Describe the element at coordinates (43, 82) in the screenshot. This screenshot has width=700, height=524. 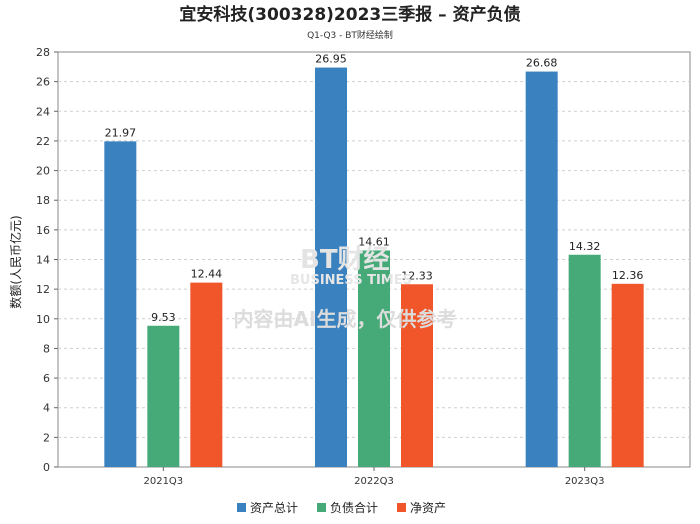
I see `y-tick-label: 26` at that location.